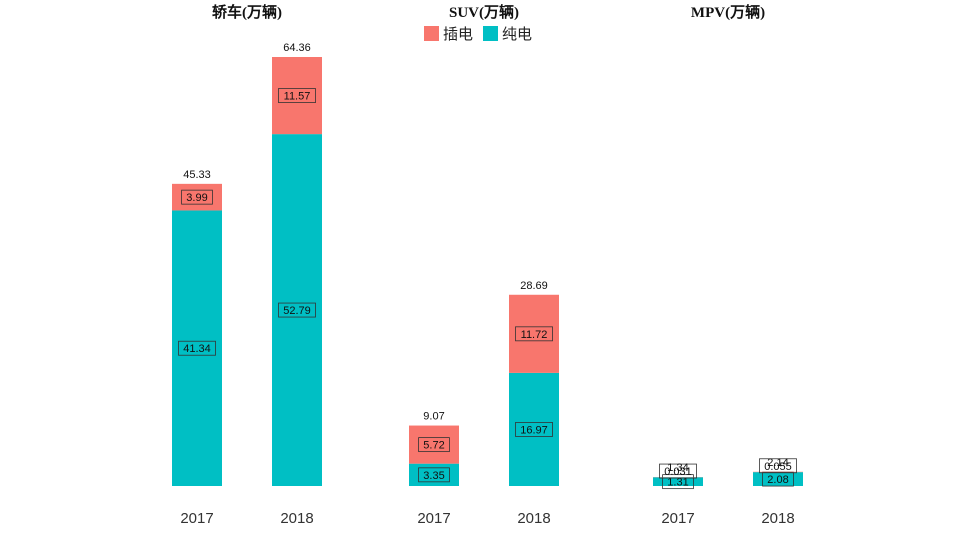 This screenshot has width=960, height=540. I want to click on value-label-2-2018-插电: 11.72, so click(534, 335).